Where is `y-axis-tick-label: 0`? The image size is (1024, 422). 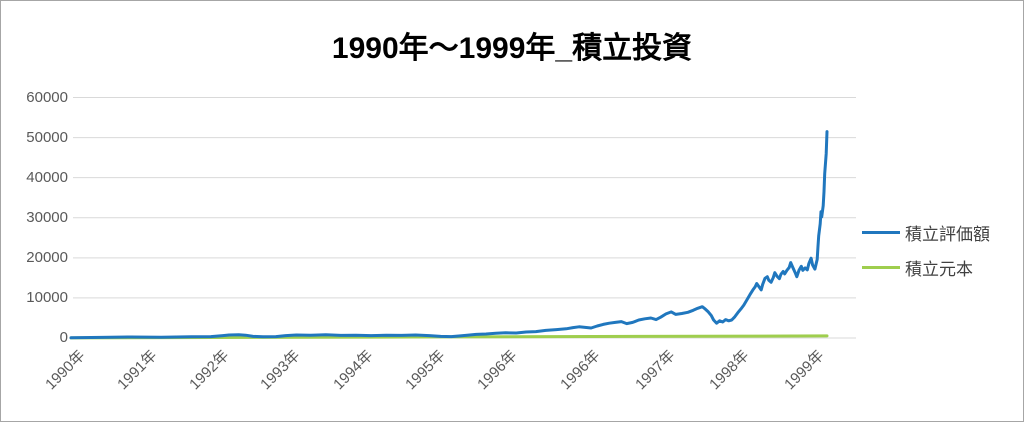
y-axis-tick-label: 0 is located at coordinates (63, 337).